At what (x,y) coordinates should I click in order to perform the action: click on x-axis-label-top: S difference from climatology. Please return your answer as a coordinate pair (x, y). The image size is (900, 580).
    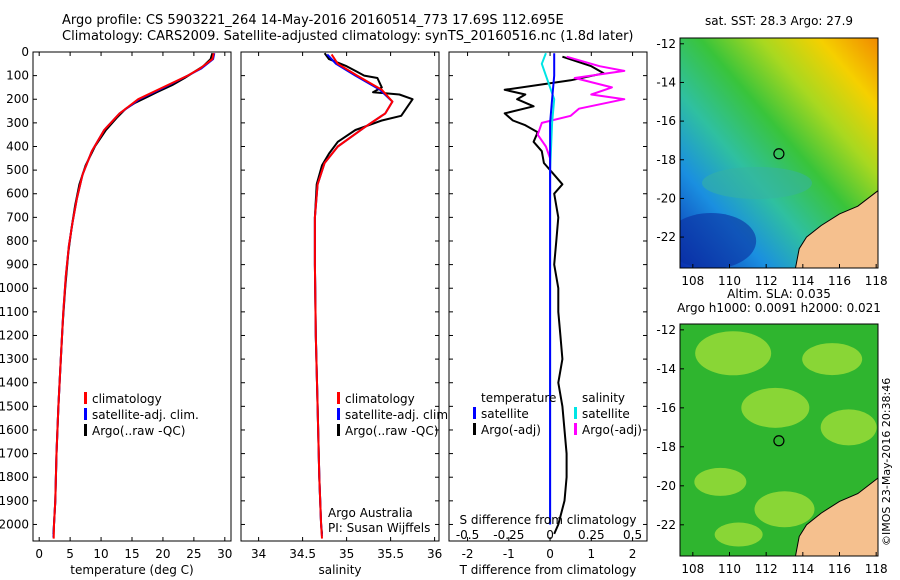
    Looking at the image, I should click on (548, 520).